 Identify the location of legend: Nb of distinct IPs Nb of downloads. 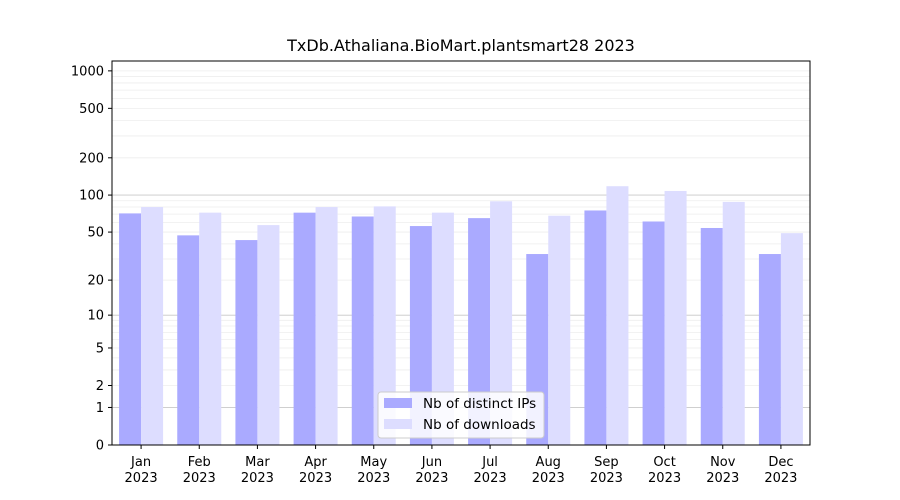
(461, 415).